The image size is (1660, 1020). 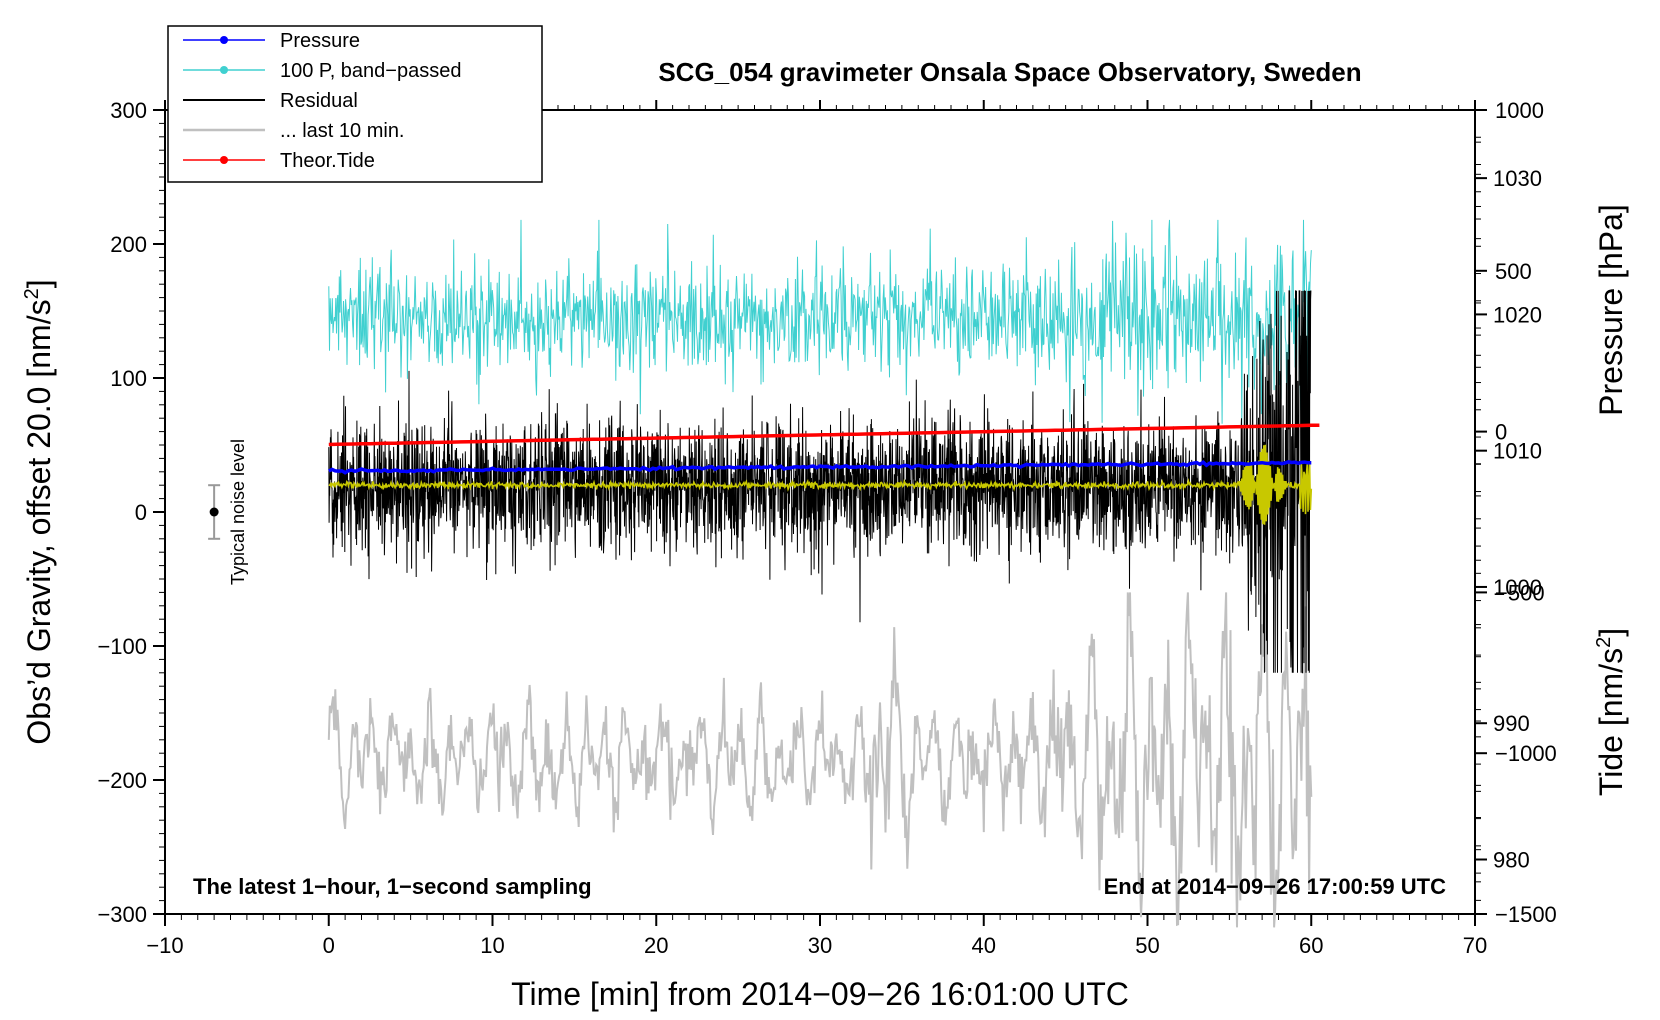 What do you see at coordinates (1611, 310) in the screenshot?
I see `pressure-axis-title: Pressure [hPa]` at bounding box center [1611, 310].